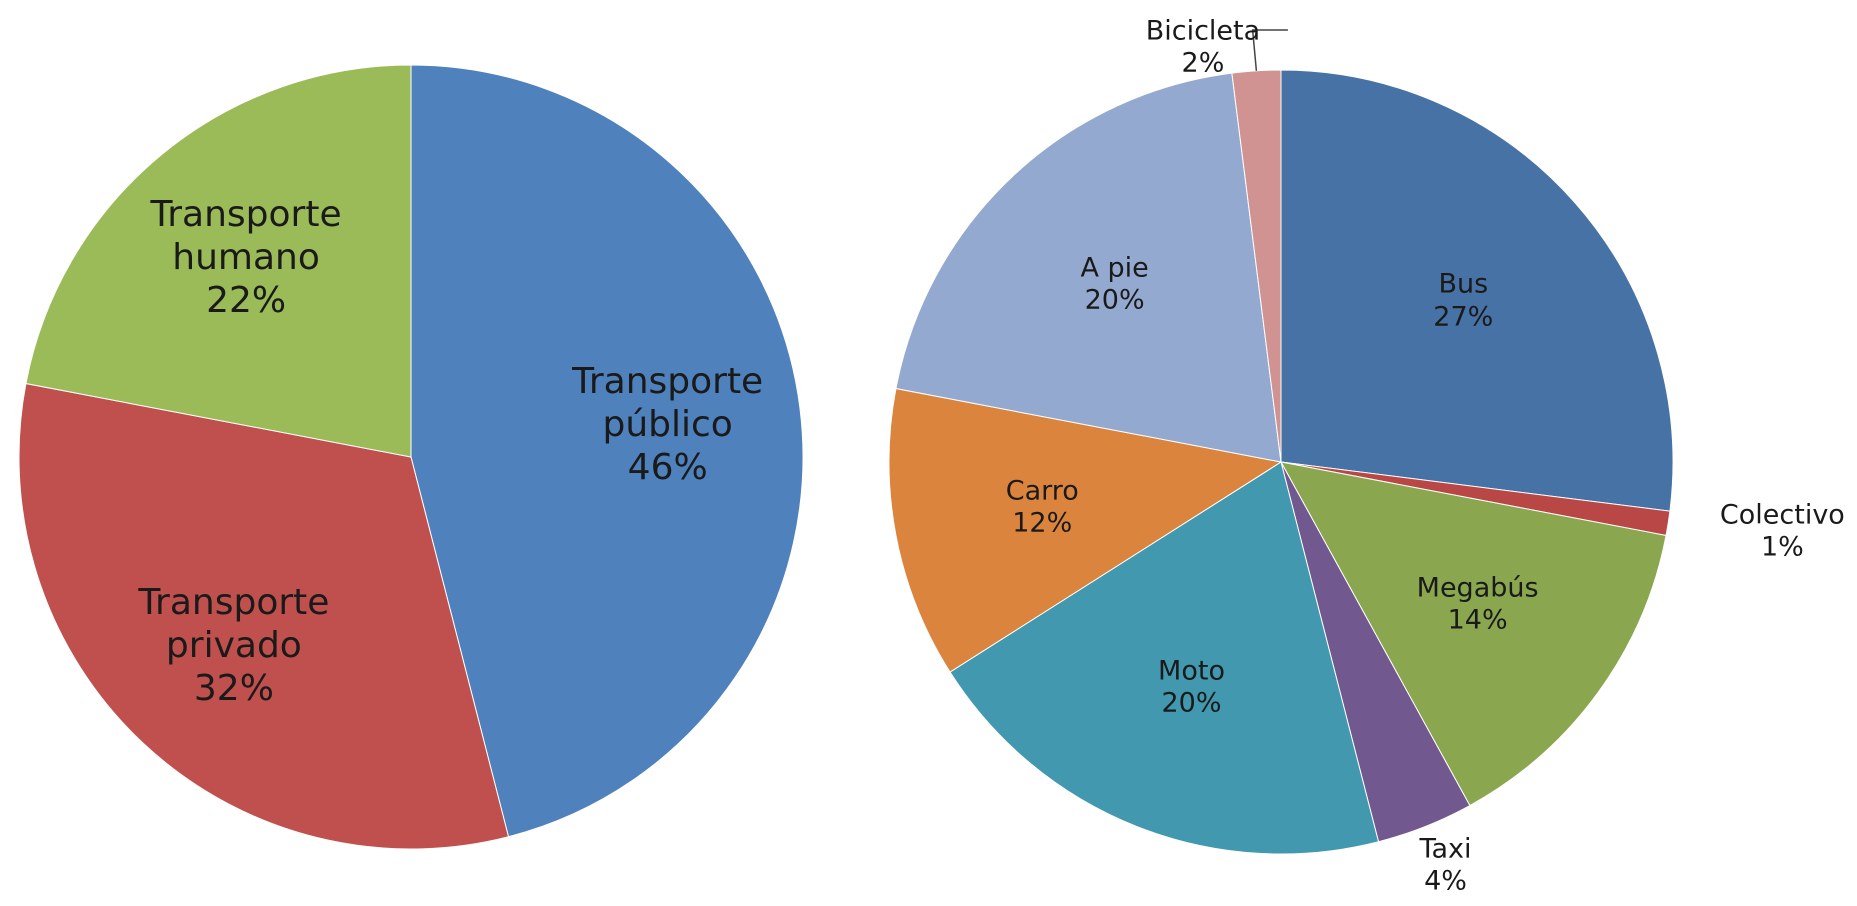 This screenshot has height=906, width=1857. I want to click on slice-label: Bicicleta 2%, so click(1203, 48).